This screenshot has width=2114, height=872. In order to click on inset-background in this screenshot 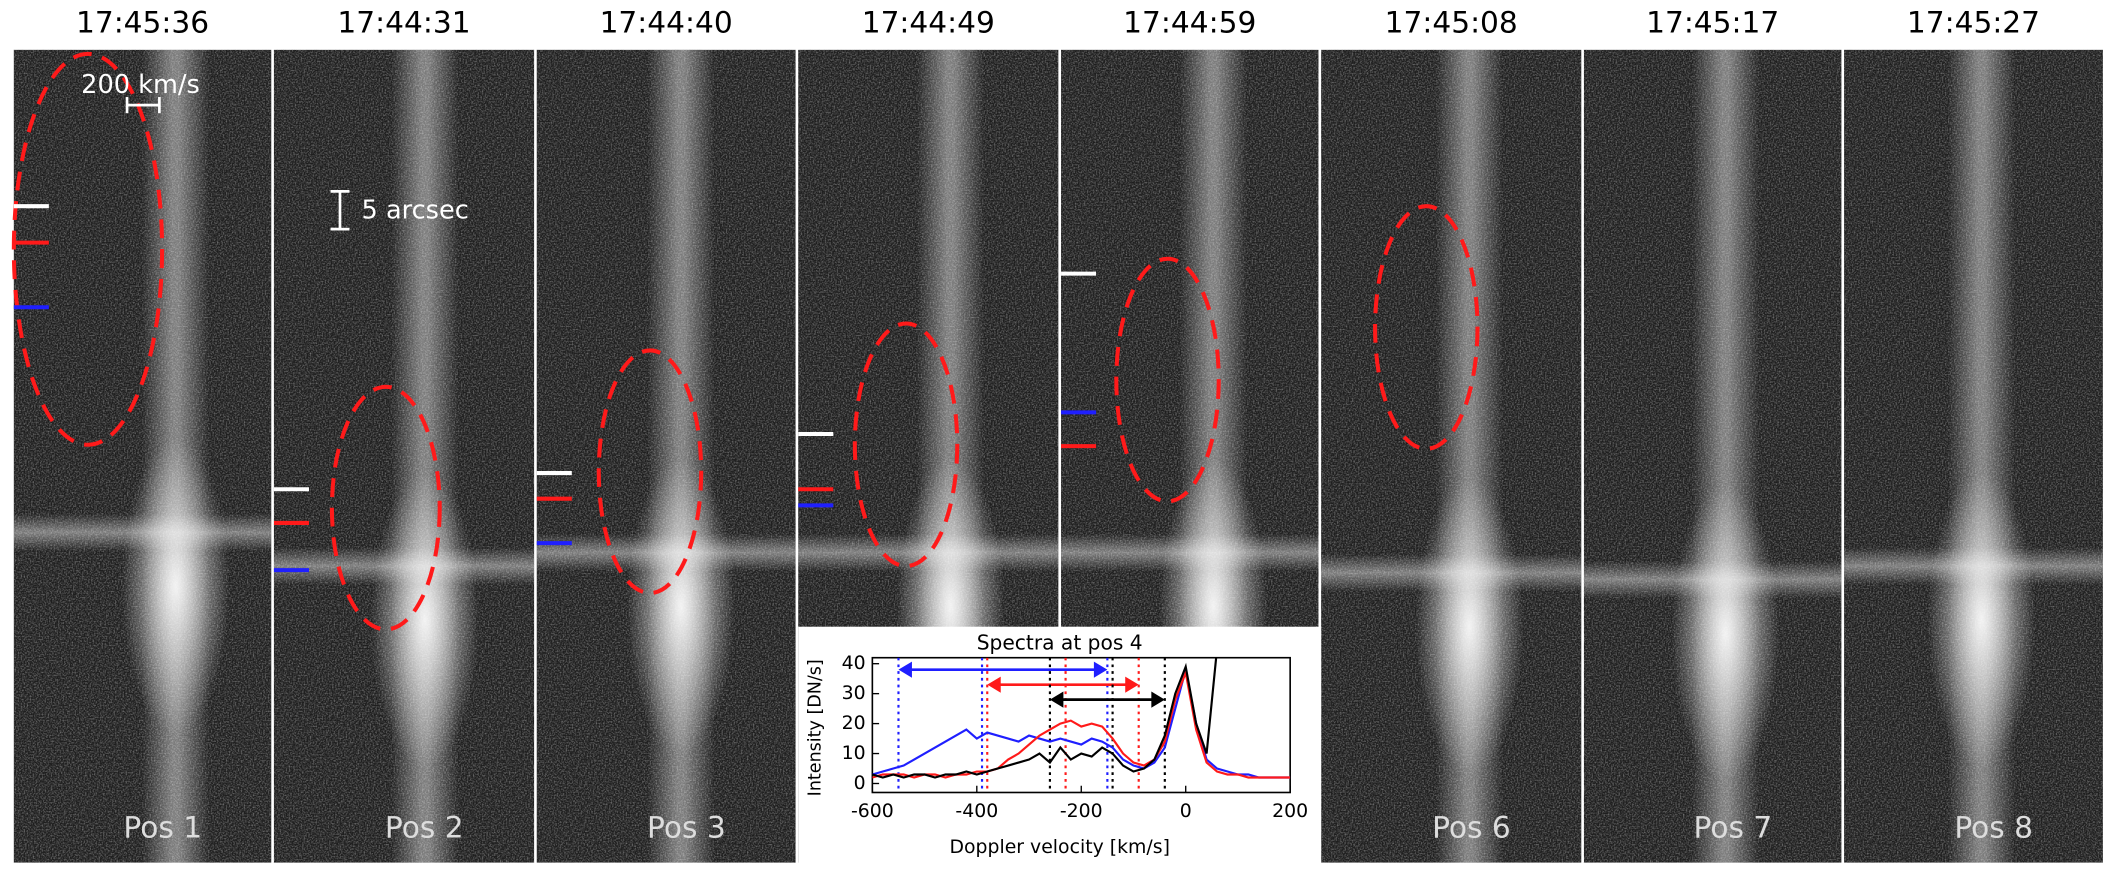, I will do `click(1060, 746)`.